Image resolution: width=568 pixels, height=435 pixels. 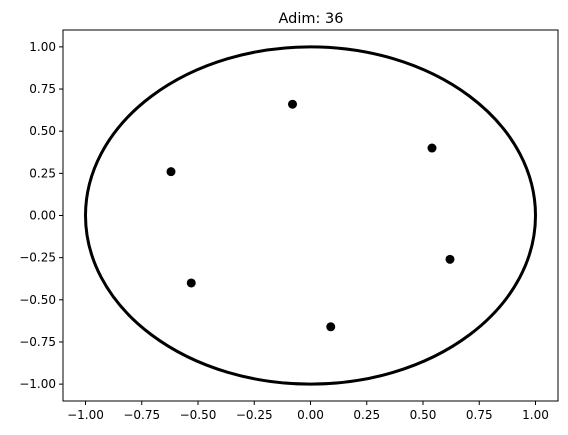 I want to click on y-tick-label: 1.00, so click(x=42, y=47).